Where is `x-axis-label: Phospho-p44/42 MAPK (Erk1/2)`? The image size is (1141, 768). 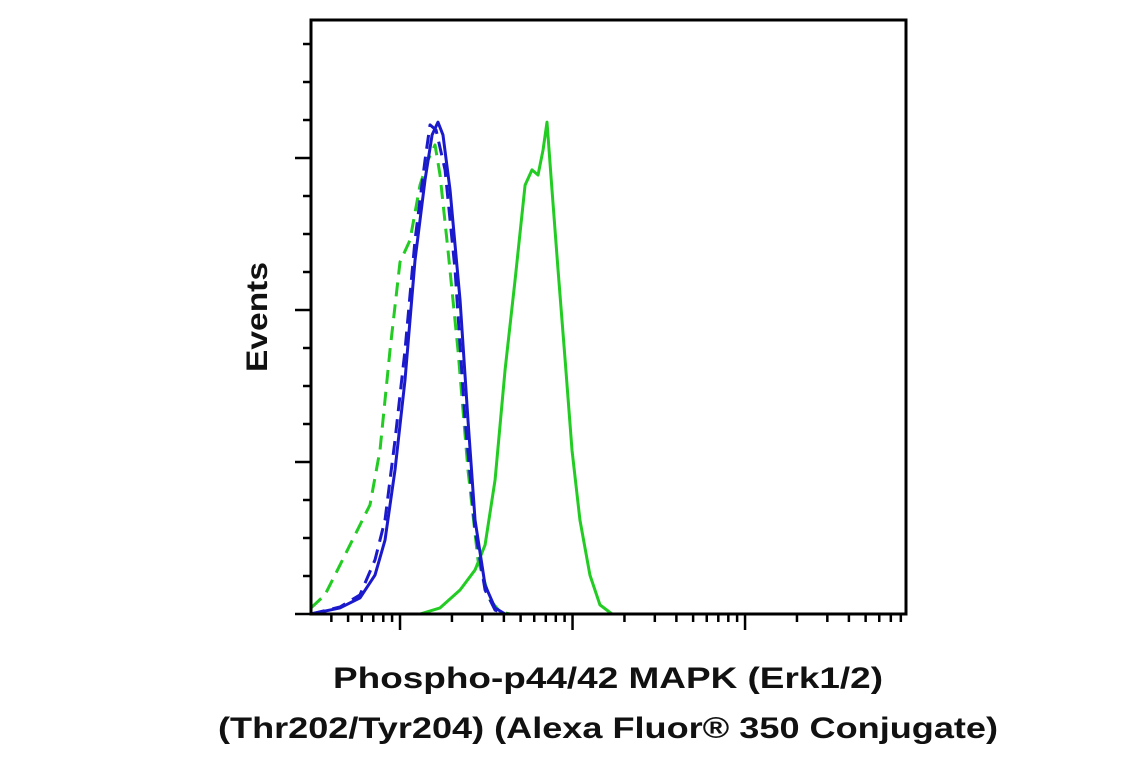
x-axis-label: Phospho-p44/42 MAPK (Erk1/2) is located at coordinates (608, 678).